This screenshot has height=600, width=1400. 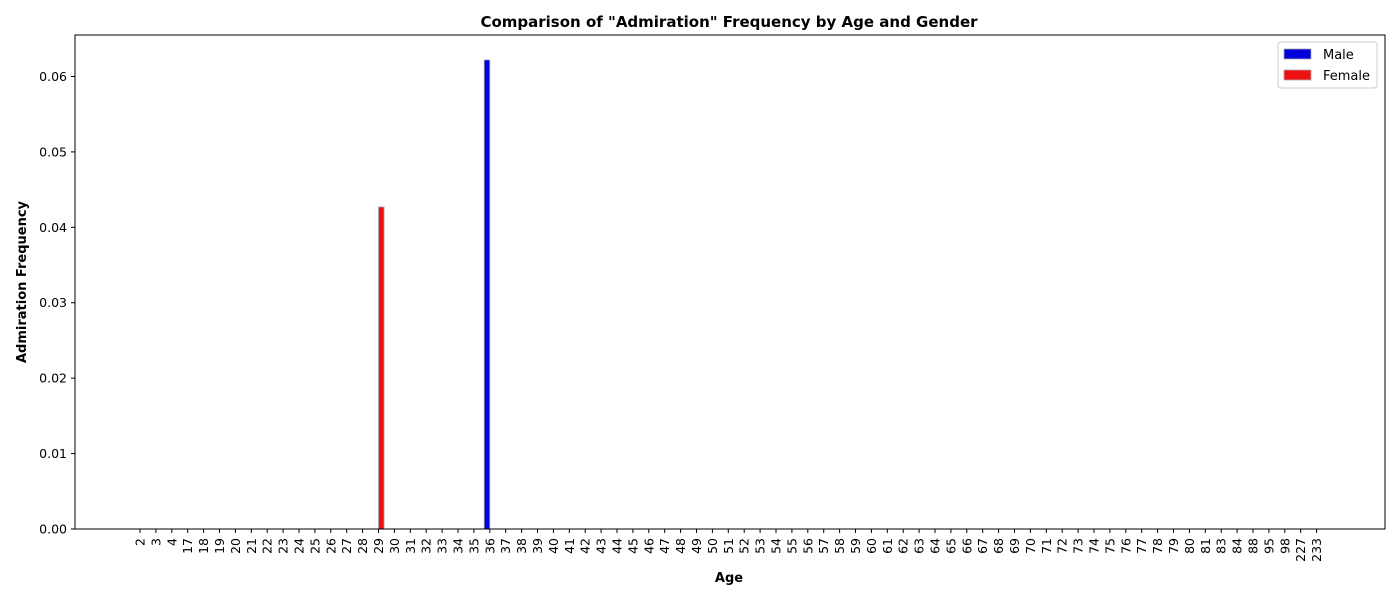 What do you see at coordinates (601, 546) in the screenshot?
I see `x-tick-label: 43` at bounding box center [601, 546].